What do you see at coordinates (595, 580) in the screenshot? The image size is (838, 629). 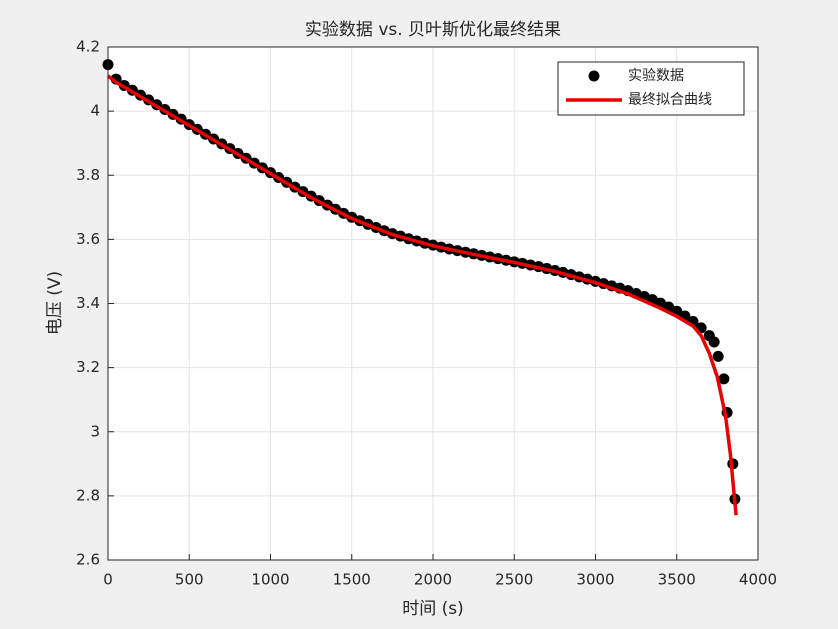 I see `x-tick-label: 3000` at bounding box center [595, 580].